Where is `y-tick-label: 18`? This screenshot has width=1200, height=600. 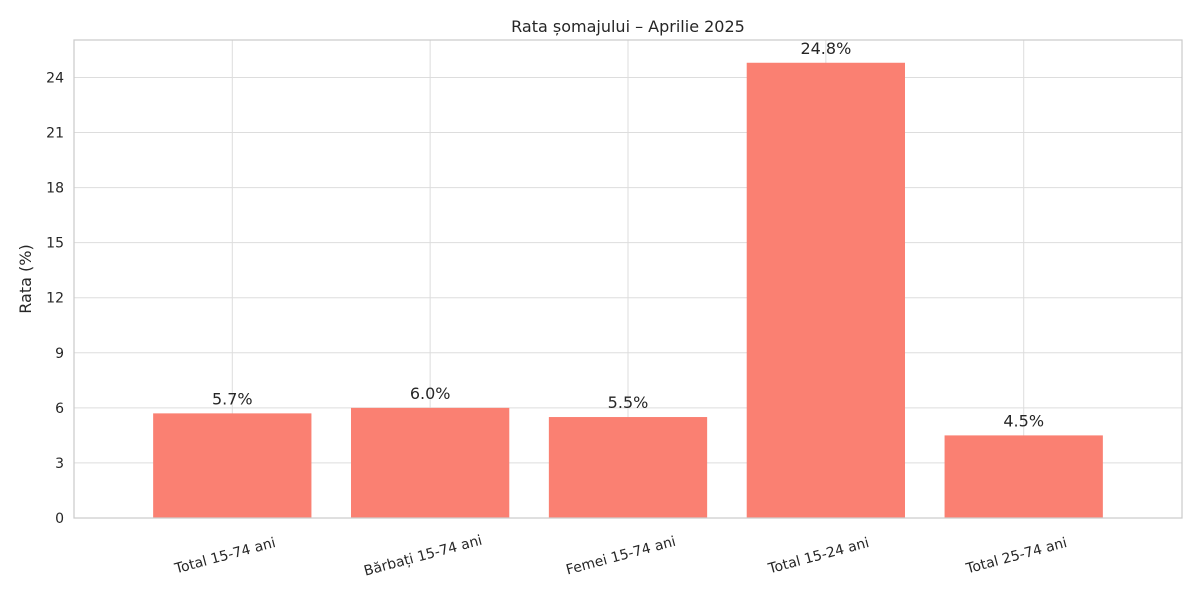 y-tick-label: 18 is located at coordinates (55, 189).